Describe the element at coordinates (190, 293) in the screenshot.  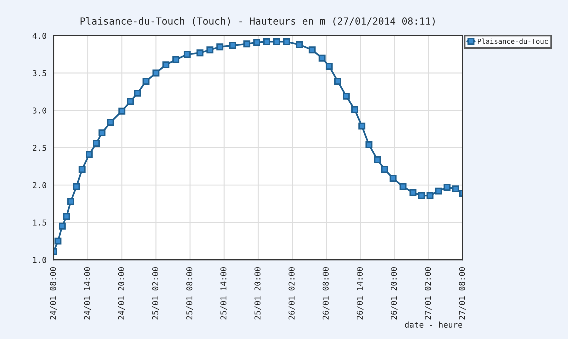
I see `x-tick-label: 25/01 08:00` at that location.